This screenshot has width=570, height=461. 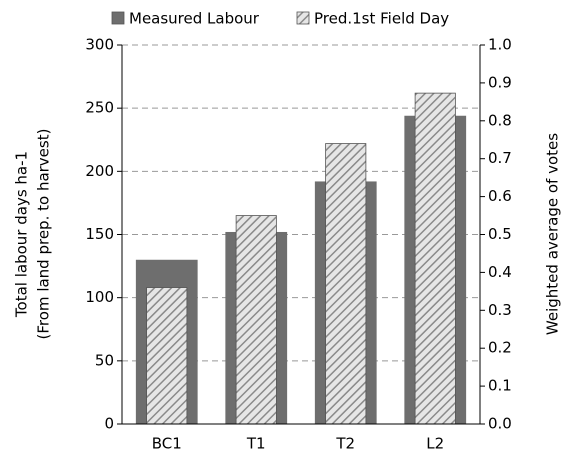 I want to click on y2-tick-label: 0.5, so click(x=500, y=234).